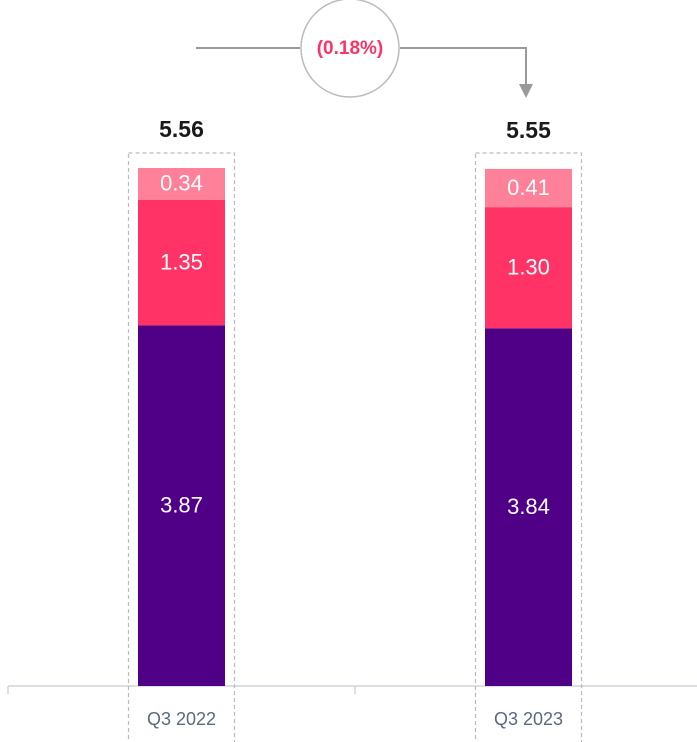 The image size is (697, 742). Describe the element at coordinates (528, 719) in the screenshot. I see `x-tick-label: Q3 2023` at that location.